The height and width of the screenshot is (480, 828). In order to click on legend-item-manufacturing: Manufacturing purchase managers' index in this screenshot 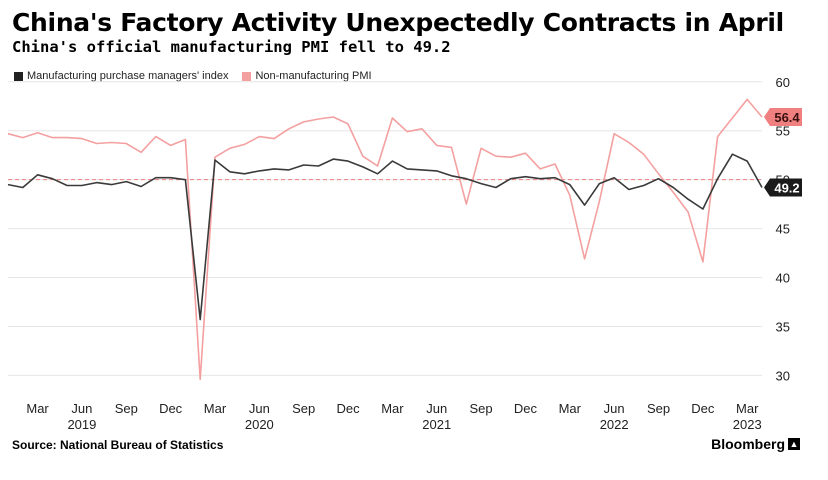, I will do `click(121, 76)`.